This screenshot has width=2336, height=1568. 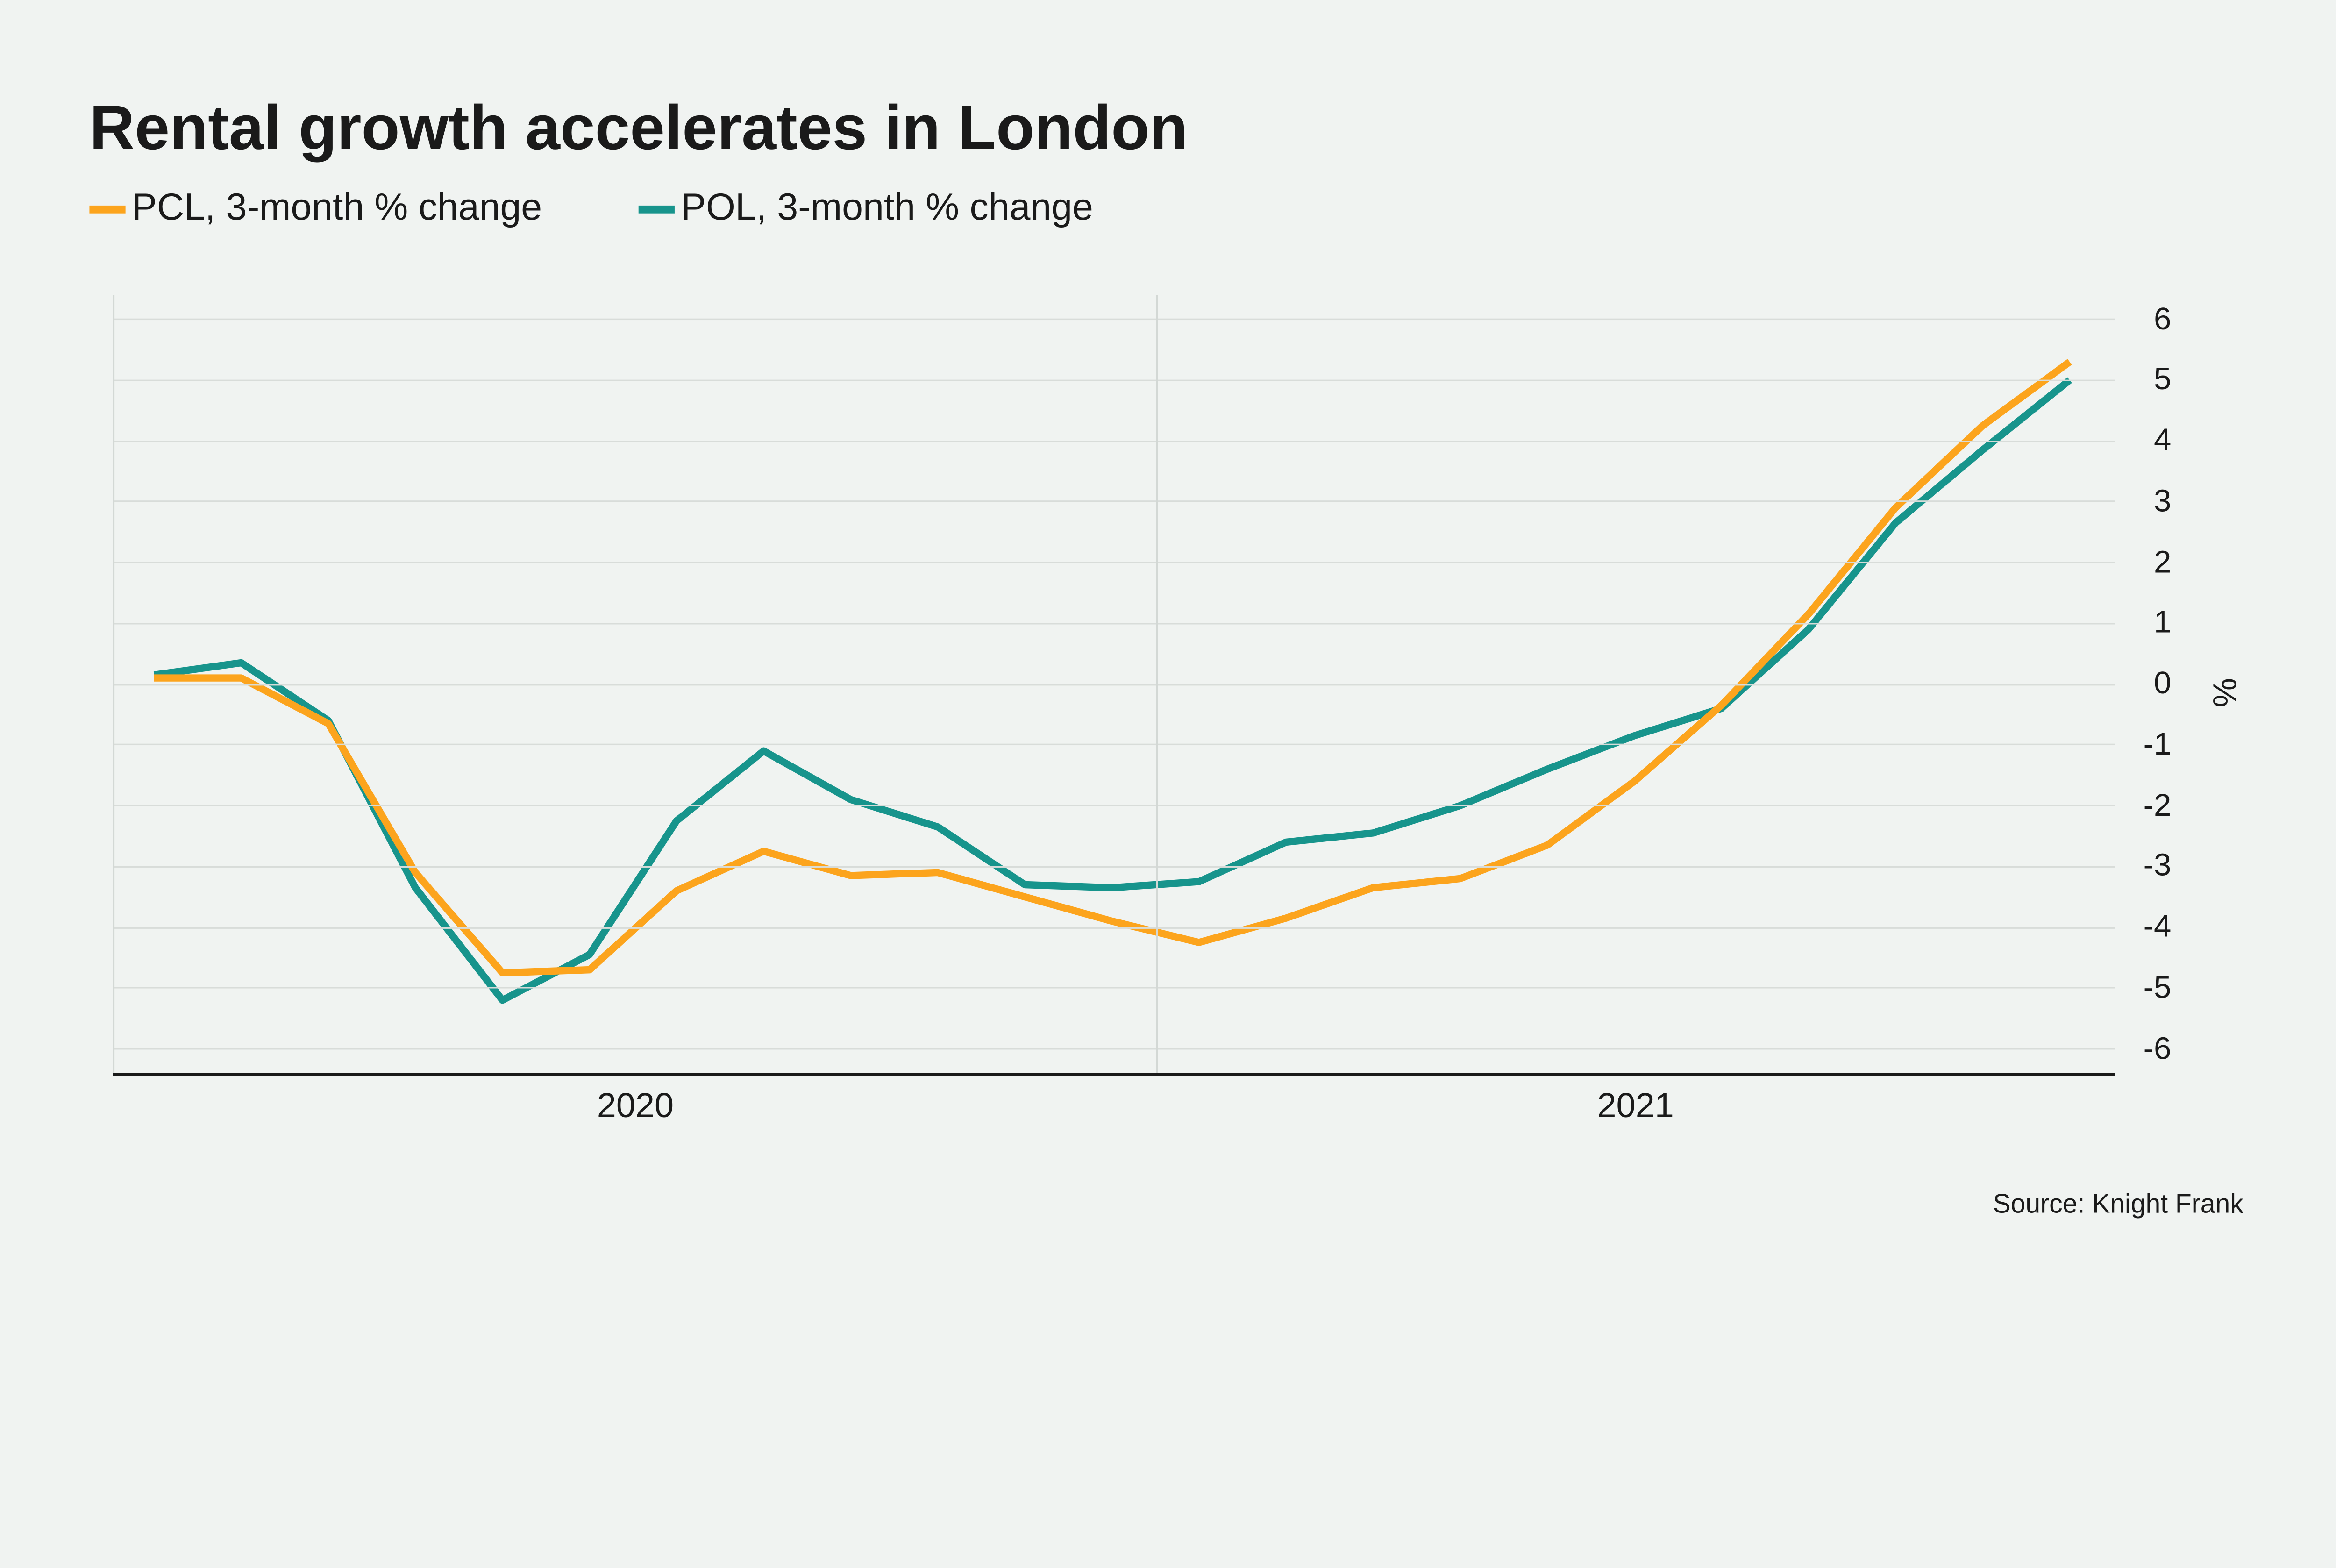 I want to click on pol-line-swatch-icon, so click(x=657, y=209).